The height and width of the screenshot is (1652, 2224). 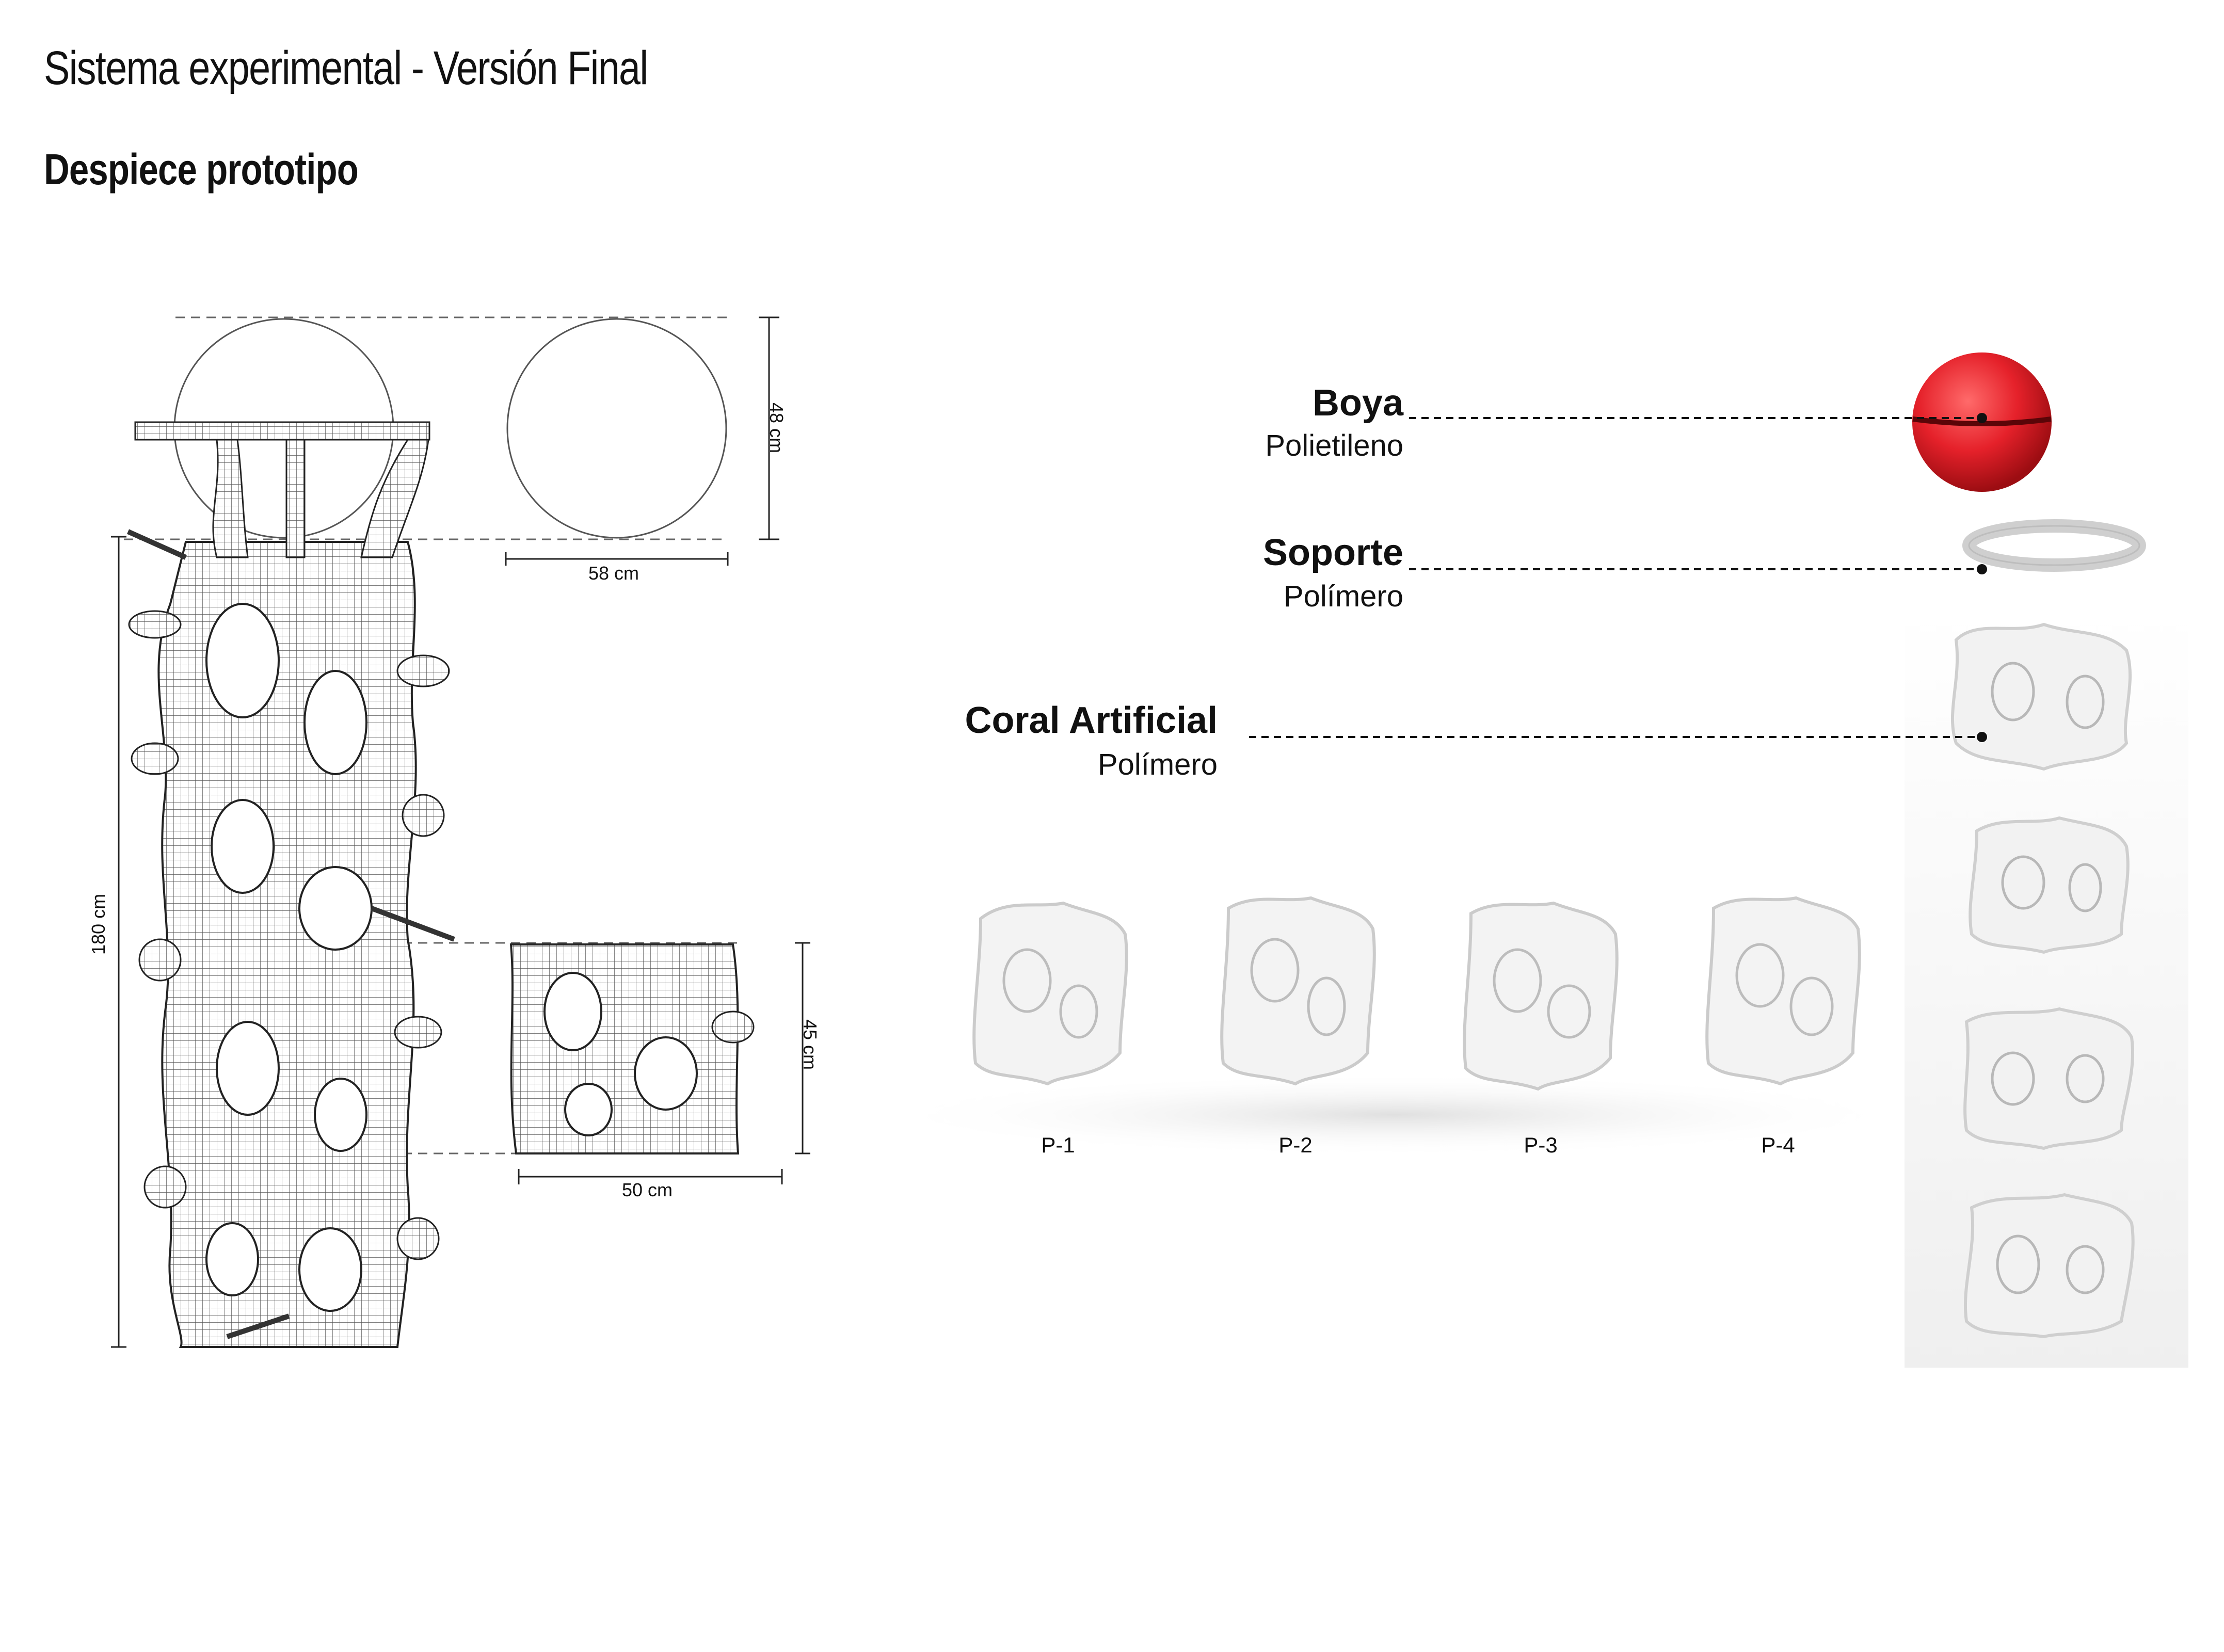 What do you see at coordinates (346, 68) in the screenshot?
I see `page-title: Sistema experimental - Versión Final` at bounding box center [346, 68].